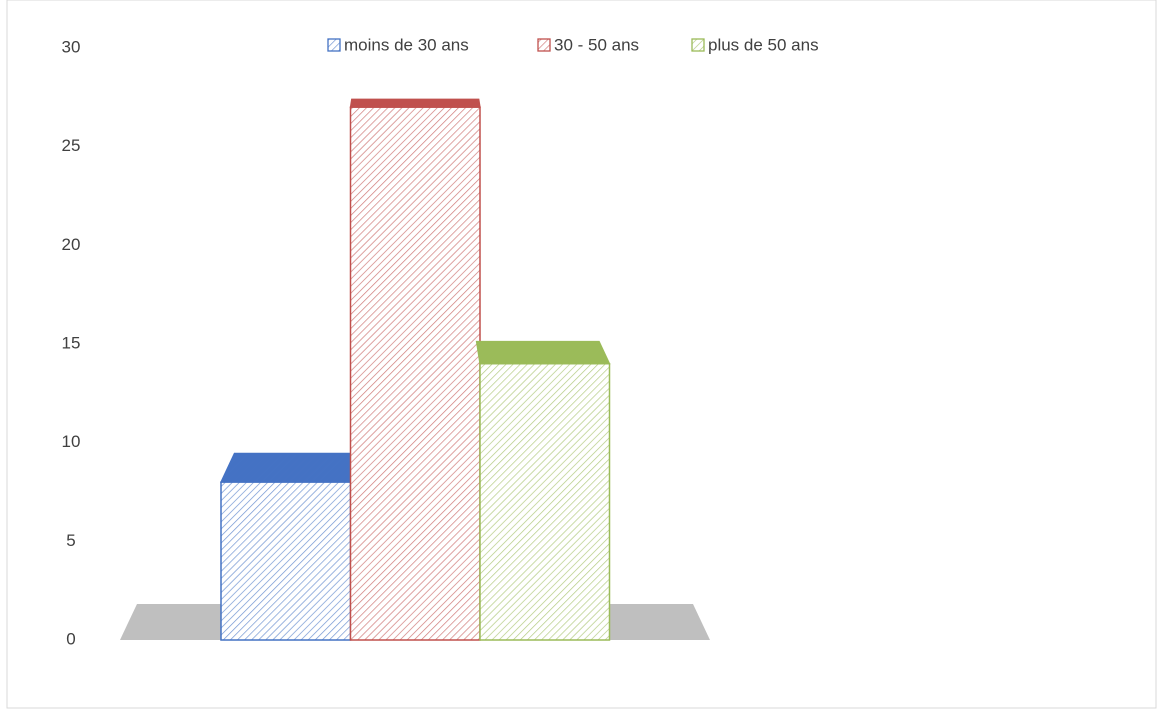 The height and width of the screenshot is (714, 1157). What do you see at coordinates (763, 44) in the screenshot?
I see `legend-label: plus de 50 ans` at bounding box center [763, 44].